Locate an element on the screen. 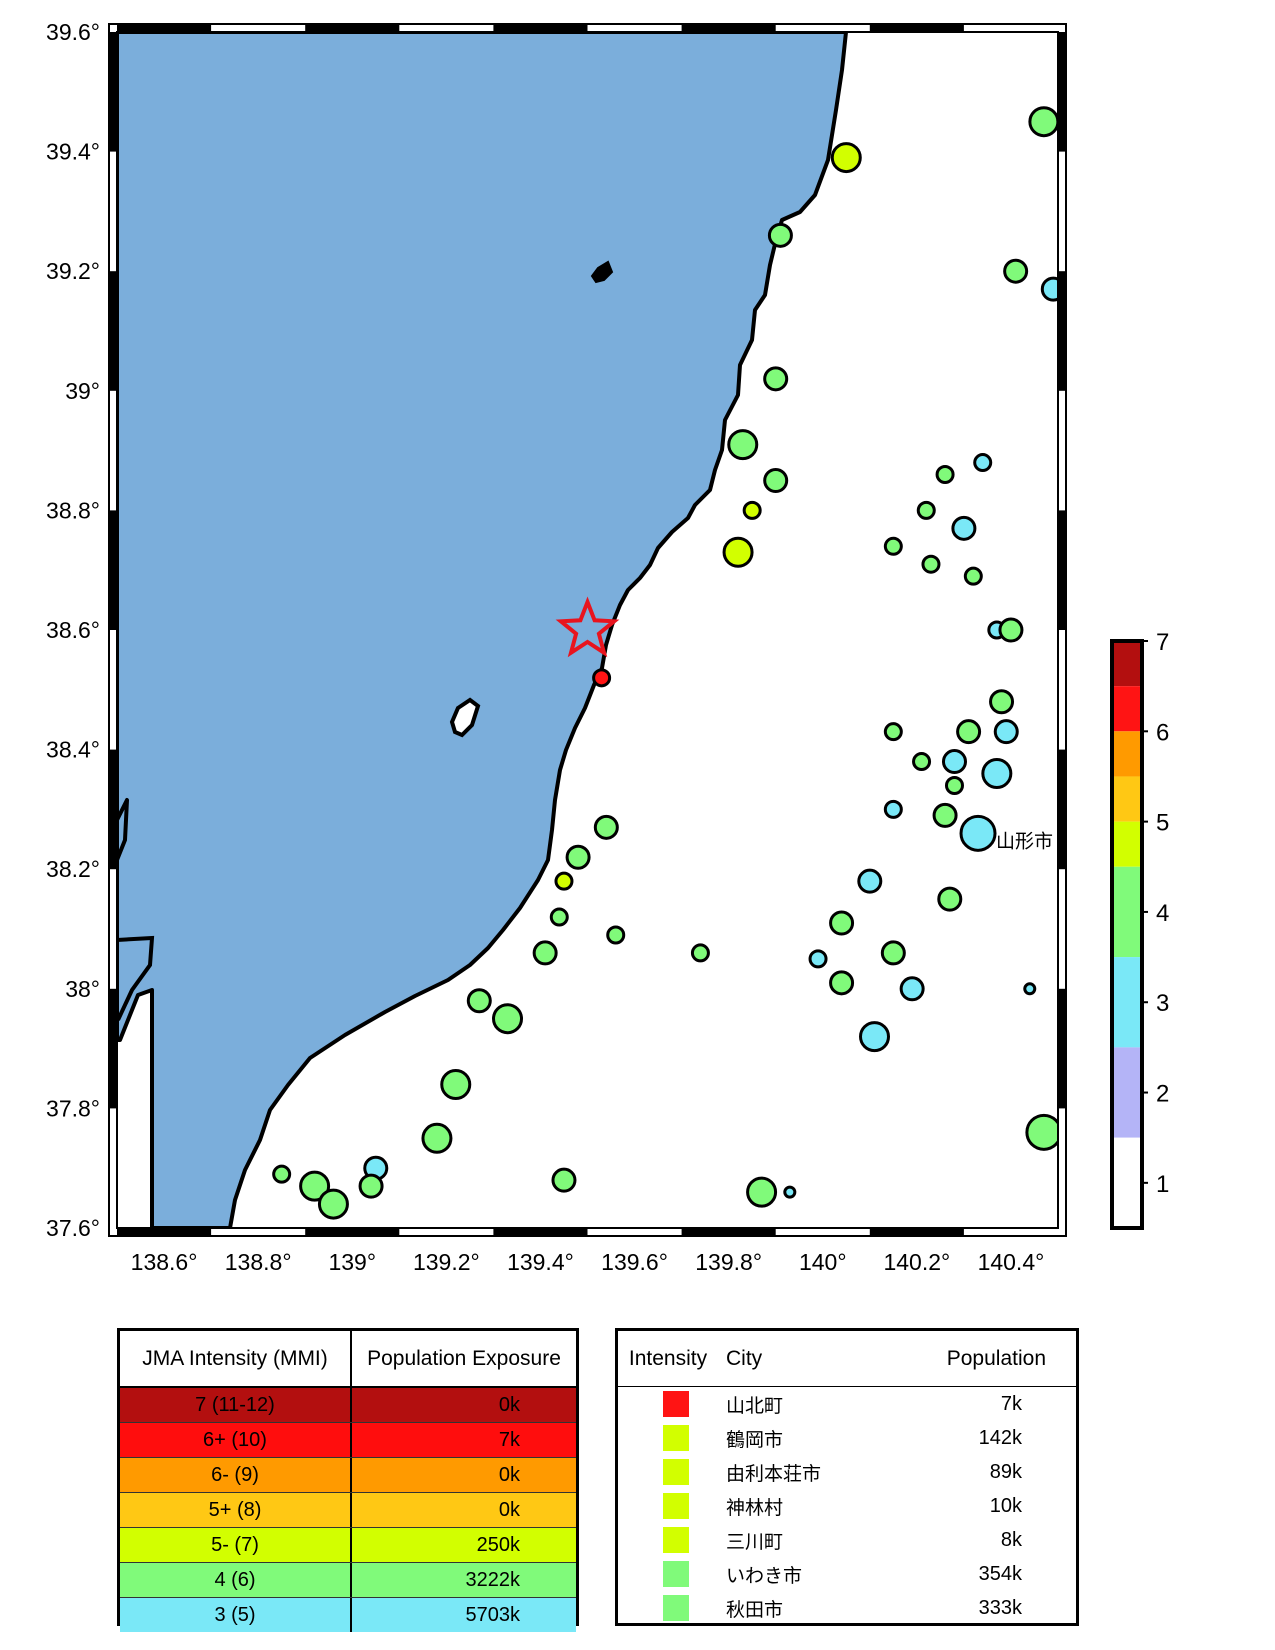  colorbar-label: 5 is located at coordinates (1162, 823).